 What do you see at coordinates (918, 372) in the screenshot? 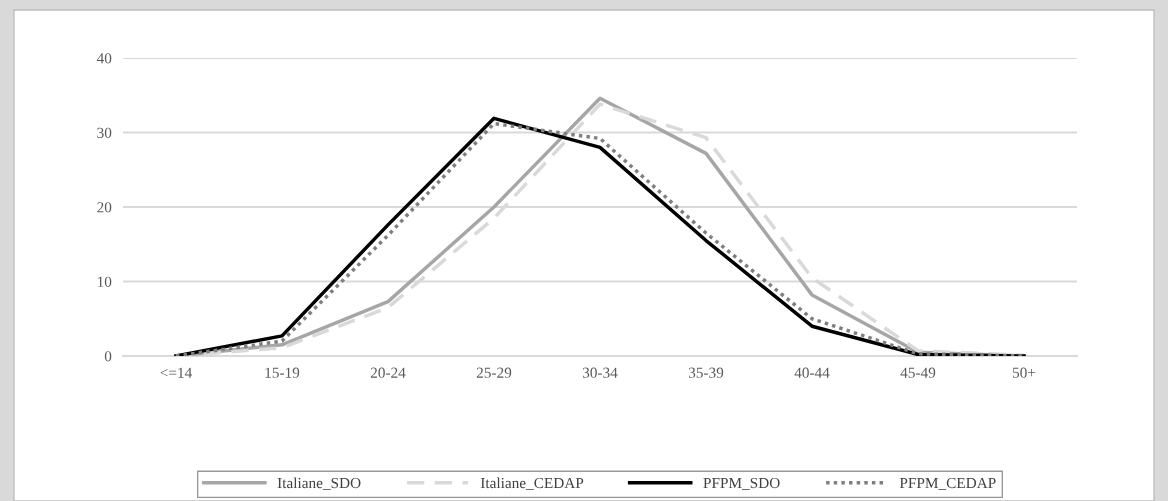
I see `x-tick-label: 45-49` at bounding box center [918, 372].